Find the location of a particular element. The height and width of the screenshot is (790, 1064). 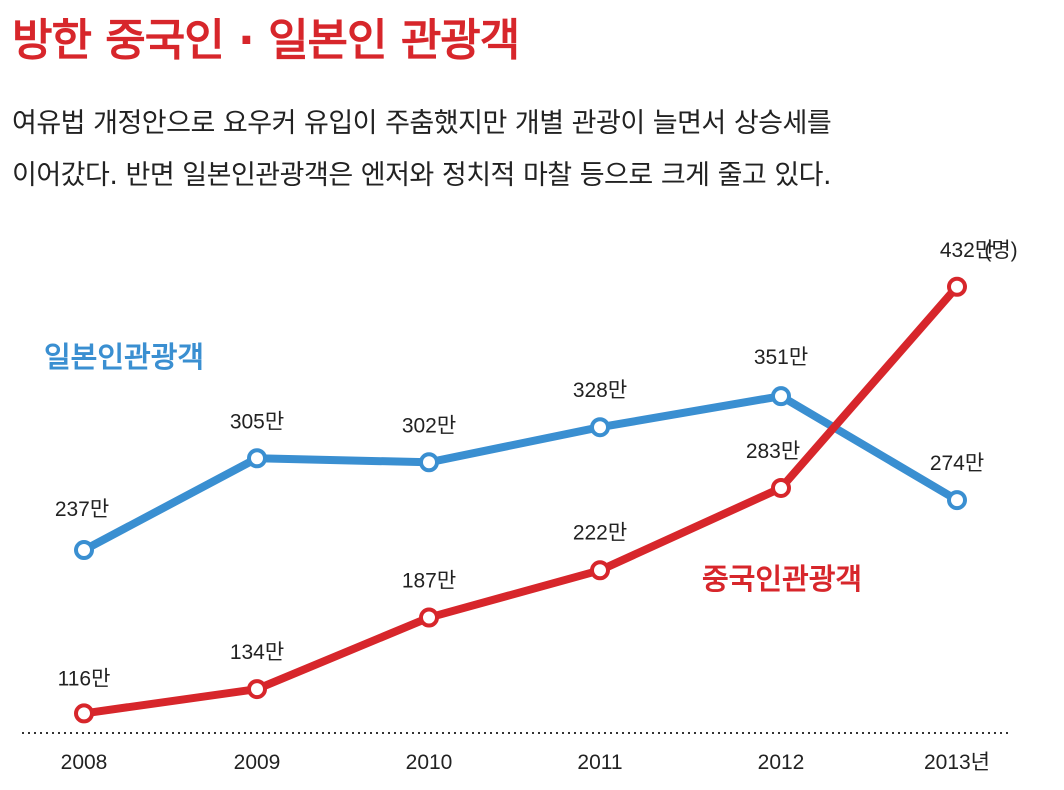

x-tick-label: 2012 is located at coordinates (781, 762).